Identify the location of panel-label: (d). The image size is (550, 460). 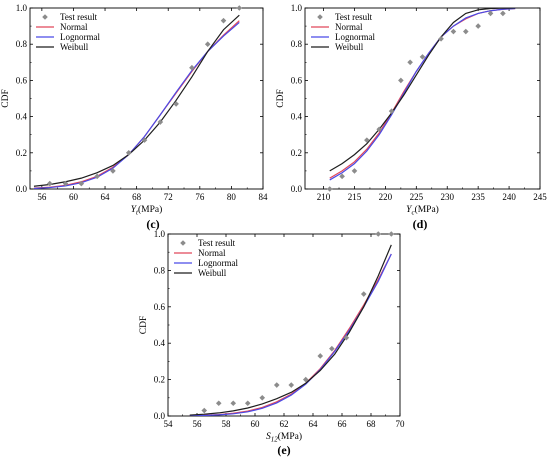
(420, 224).